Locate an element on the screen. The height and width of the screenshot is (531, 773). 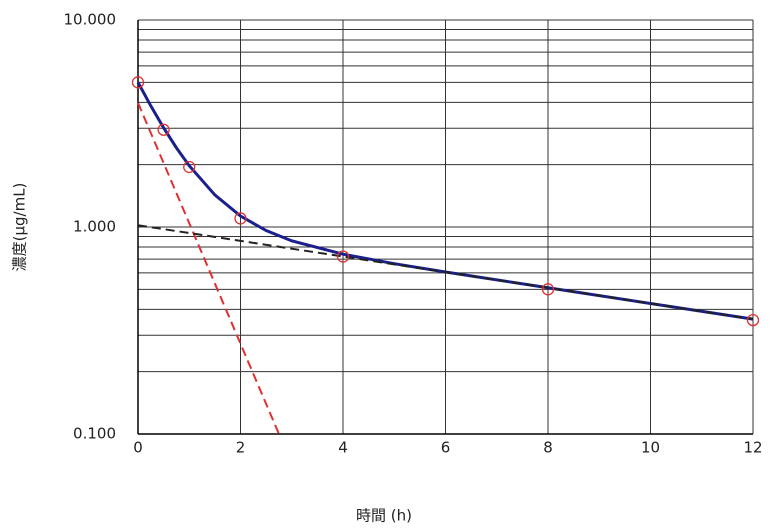
x-axis-label: 時間 (h) is located at coordinates (384, 516).